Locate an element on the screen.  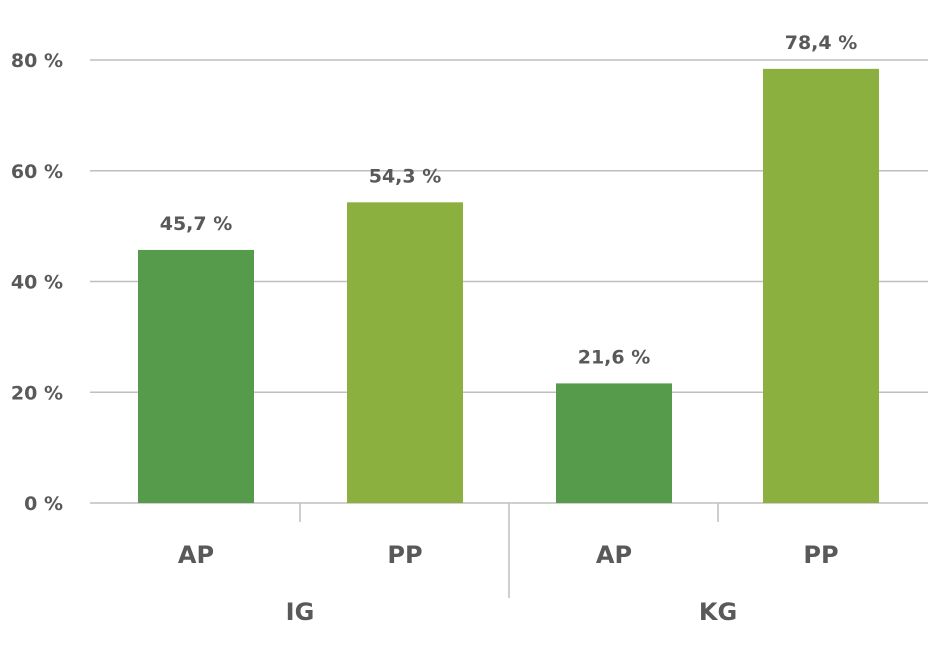
y-tick-label: 0 % is located at coordinates (43, 504).